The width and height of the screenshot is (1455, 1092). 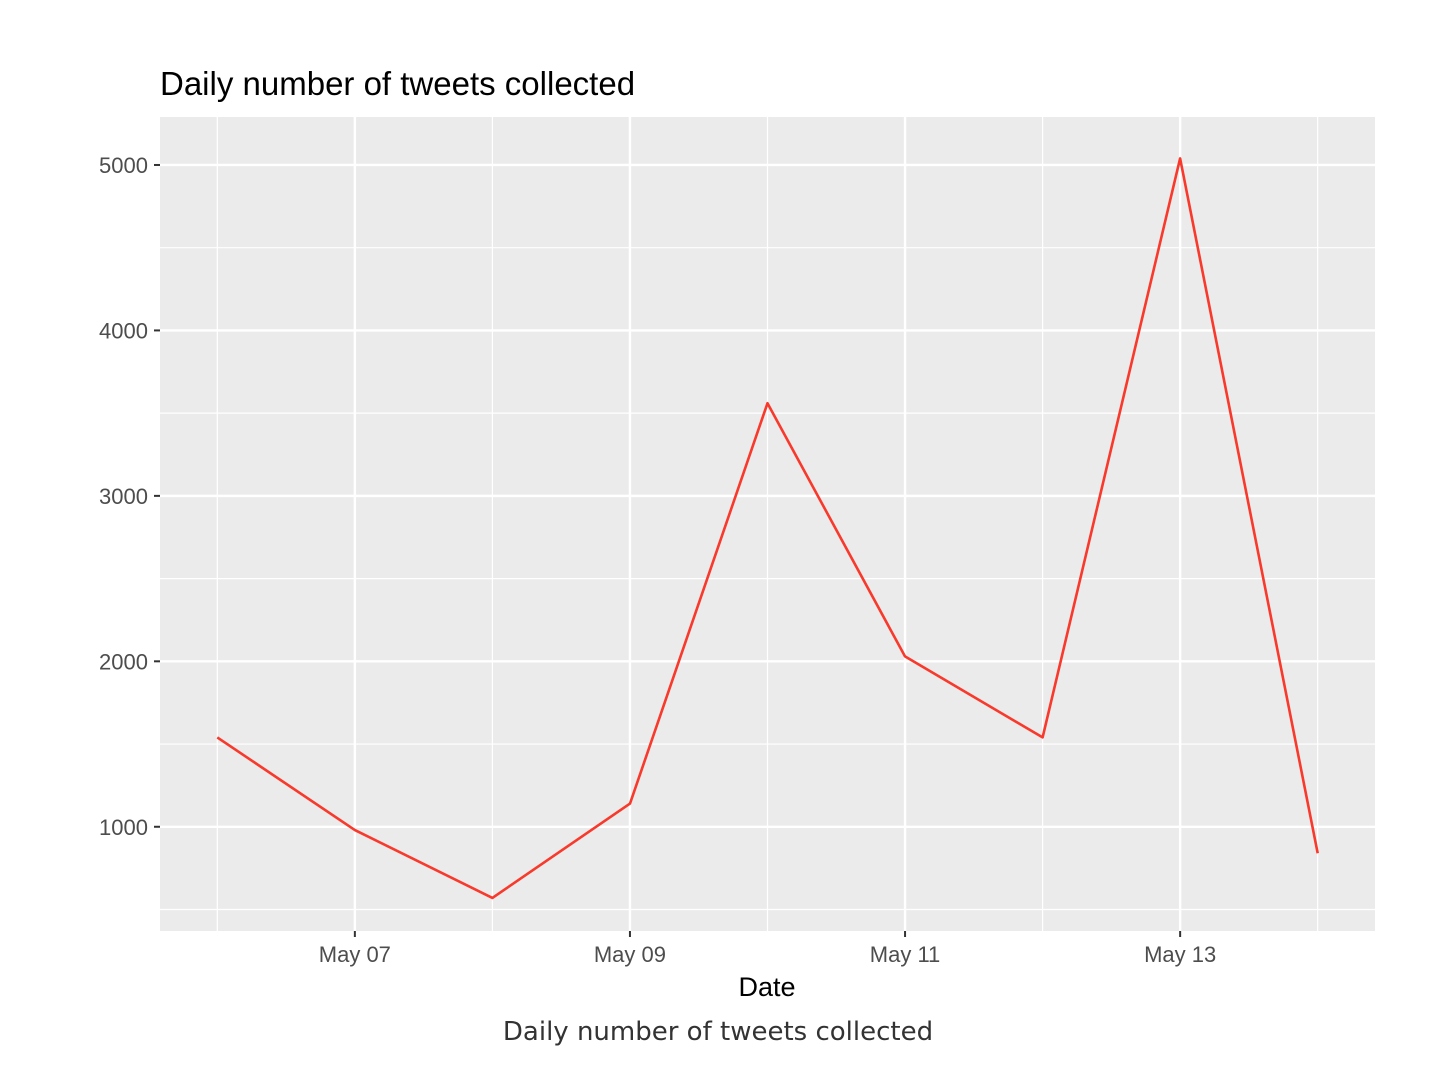 What do you see at coordinates (767, 949) in the screenshot?
I see `x-axis: May 07 May 09 May 11 May 13` at bounding box center [767, 949].